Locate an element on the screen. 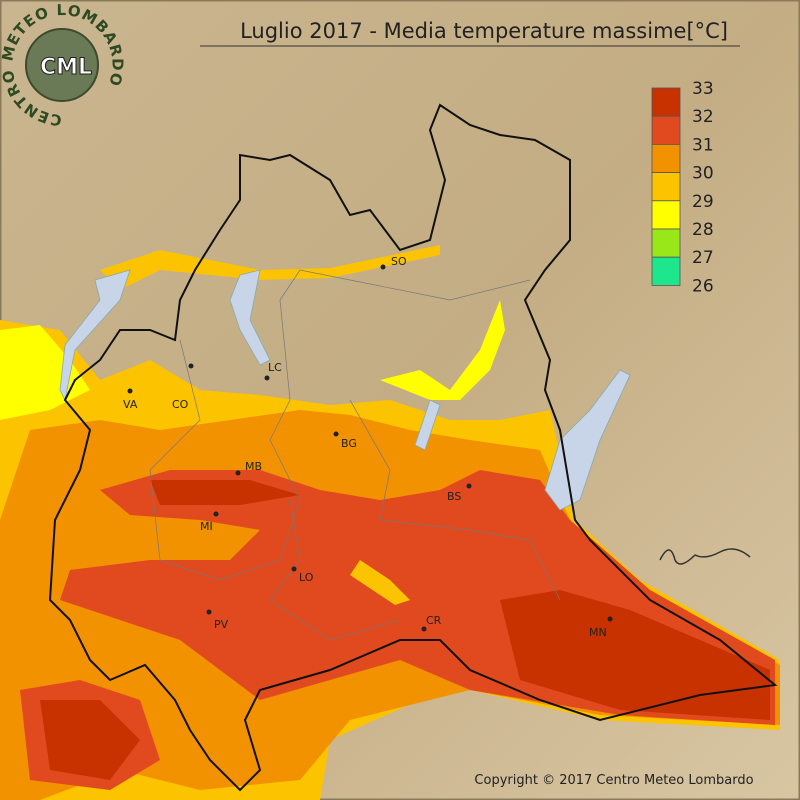 The image size is (800, 800). legend-label: 29 is located at coordinates (703, 202).